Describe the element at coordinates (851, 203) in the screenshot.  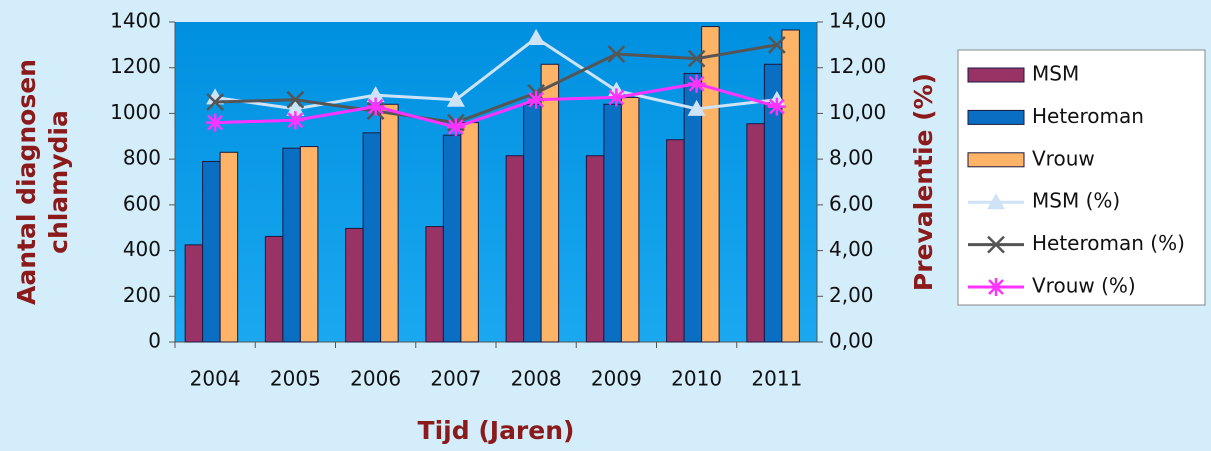
I see `y2-tick-label: 6,00` at that location.